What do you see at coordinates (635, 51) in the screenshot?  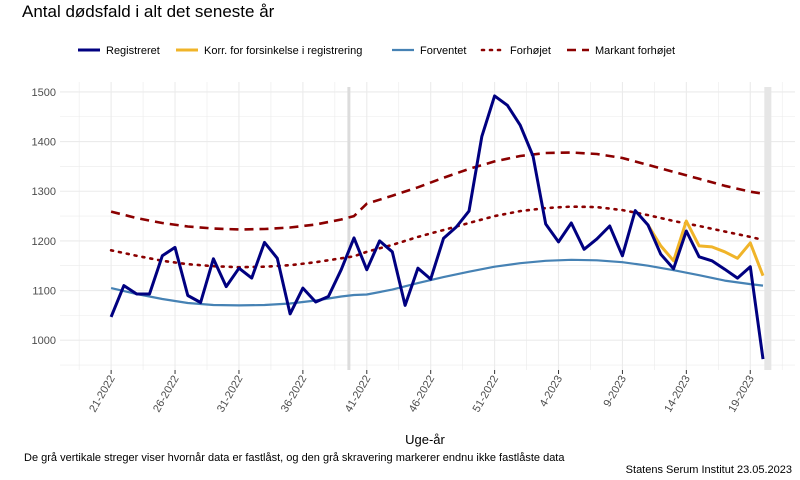 I see `legend-label-markant: Markant forhøjet` at bounding box center [635, 51].